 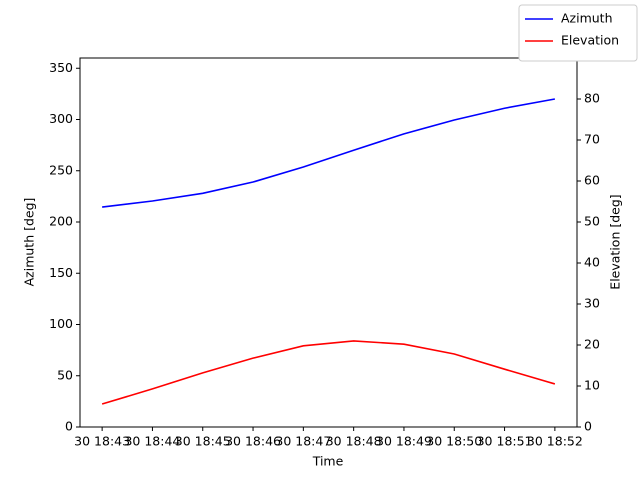 I want to click on y-tick-label: 150, so click(x=61, y=272).